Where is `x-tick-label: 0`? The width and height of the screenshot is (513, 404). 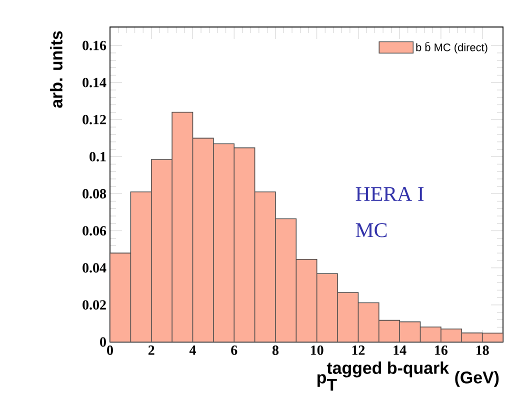
x-tick-label: 0 is located at coordinates (110, 350).